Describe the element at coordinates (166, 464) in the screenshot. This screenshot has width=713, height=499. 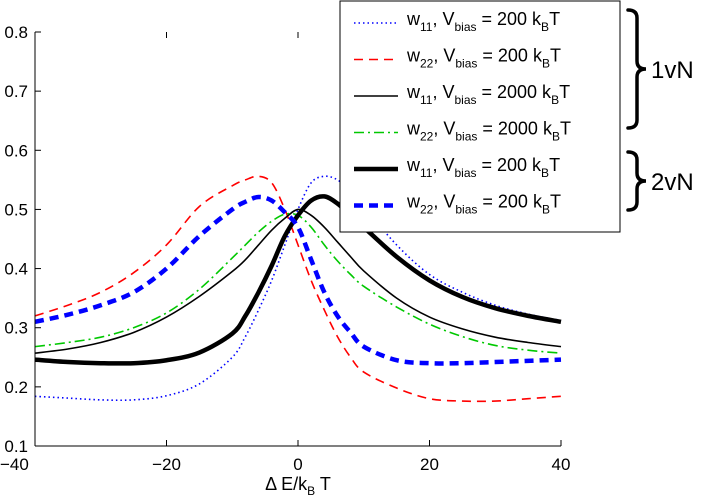
I see `x-tick-label: −20` at that location.